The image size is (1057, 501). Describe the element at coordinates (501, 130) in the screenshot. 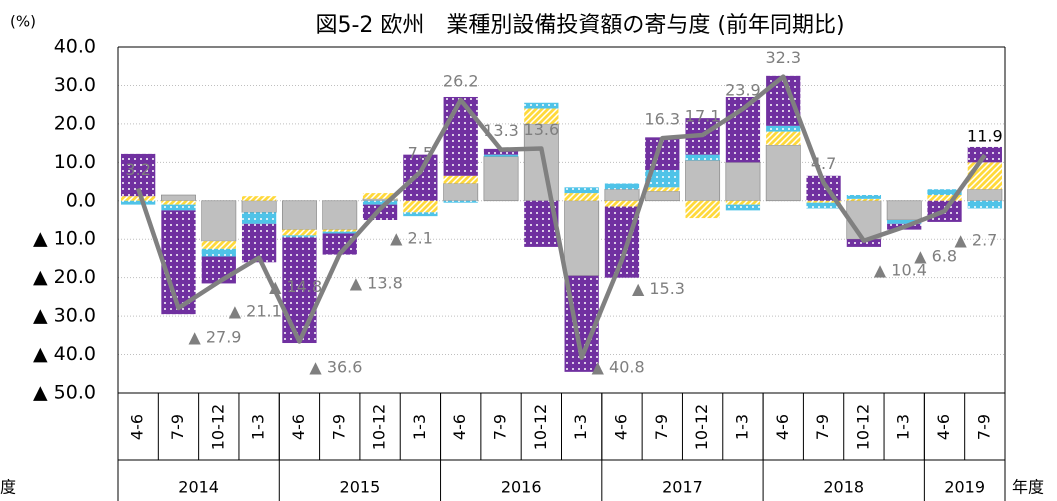

I see `data-label: 13.3` at that location.